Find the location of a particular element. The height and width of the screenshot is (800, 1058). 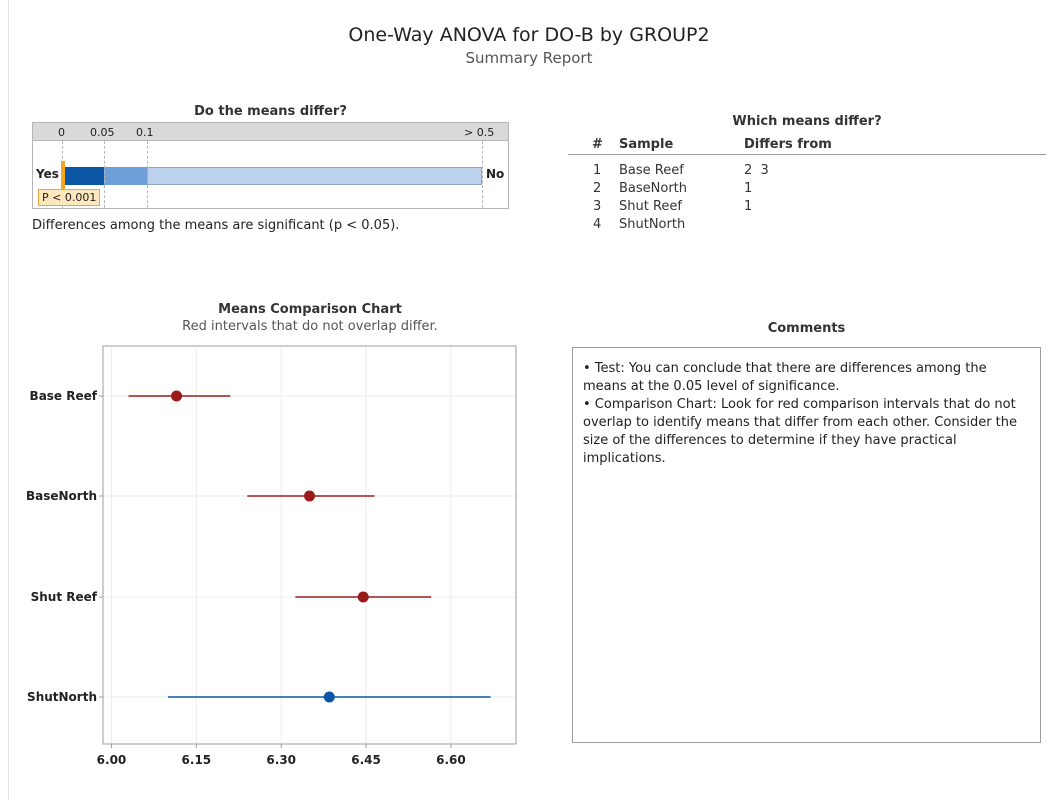

chart-x-tick-label: 6.45 is located at coordinates (366, 760).